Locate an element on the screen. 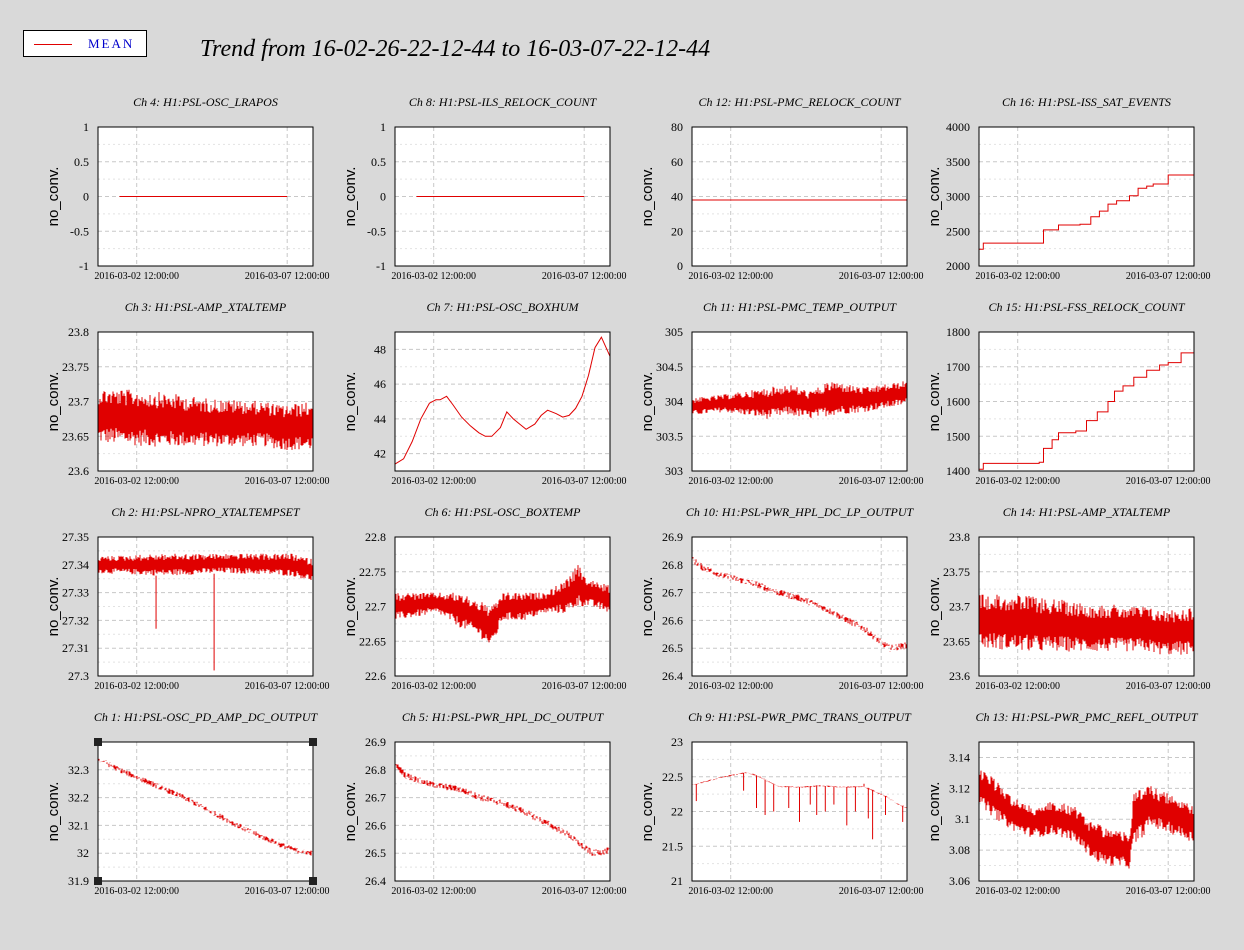  y-tick-label: 3.12 is located at coordinates (959, 788).